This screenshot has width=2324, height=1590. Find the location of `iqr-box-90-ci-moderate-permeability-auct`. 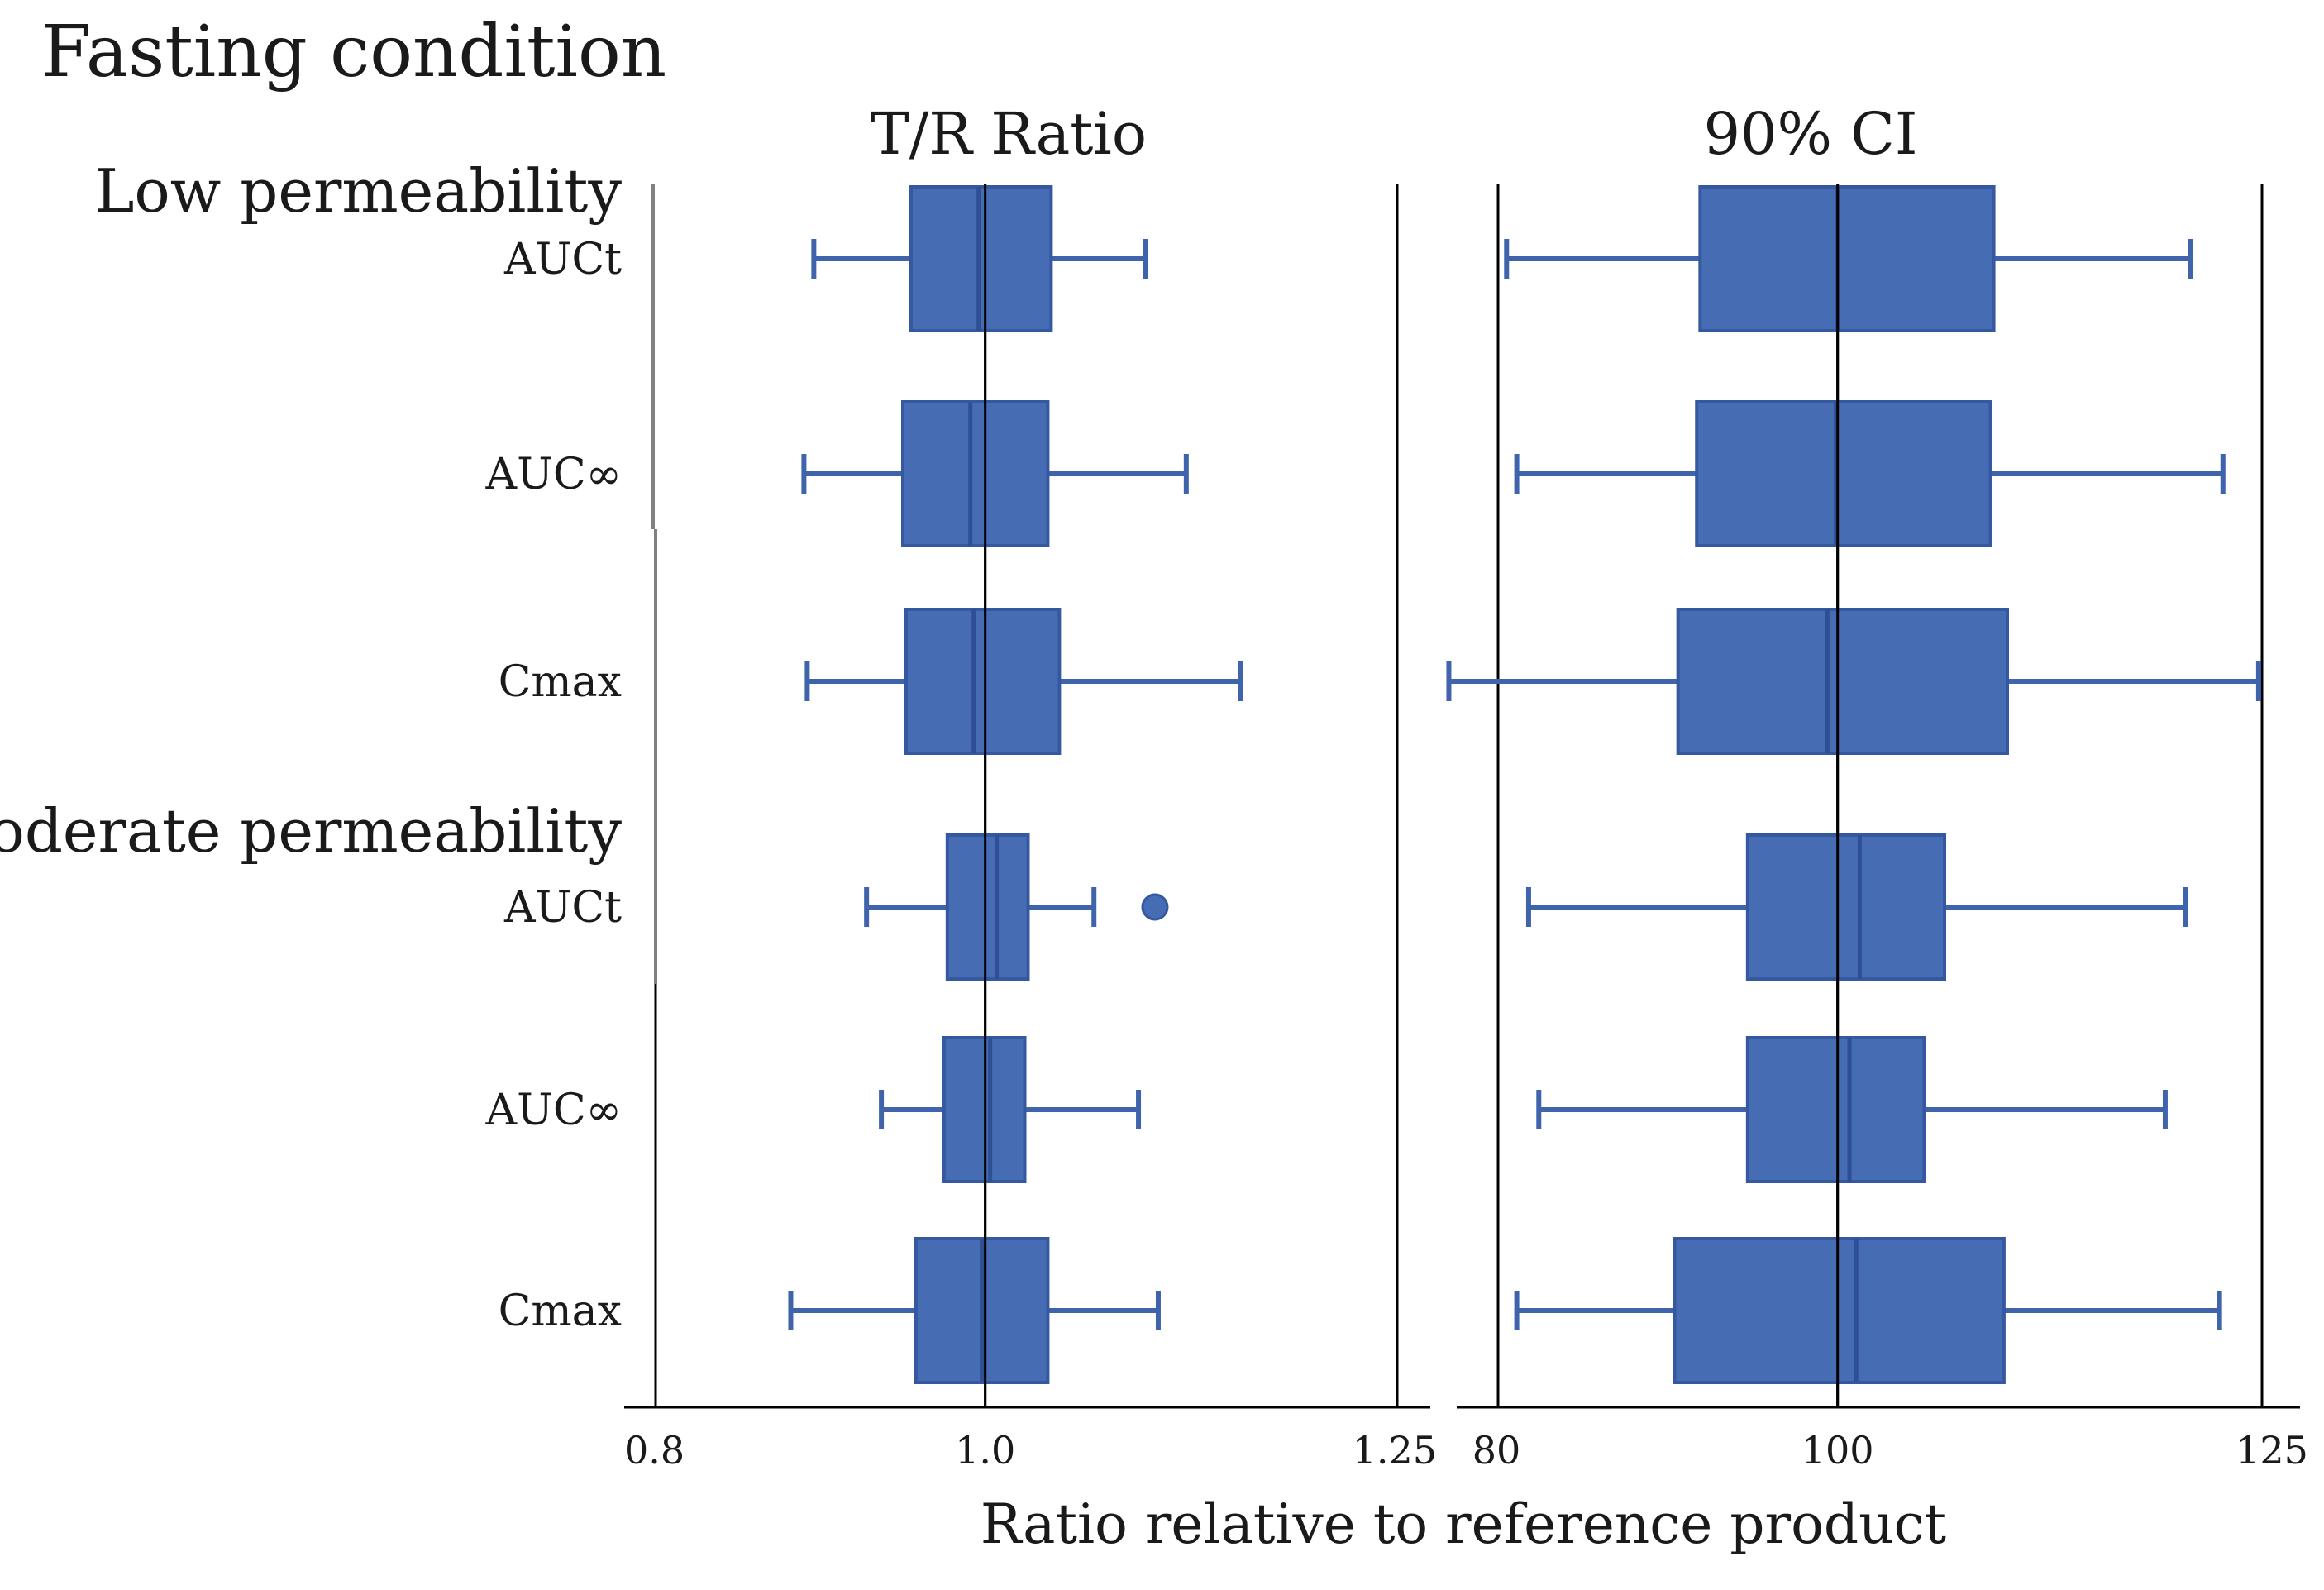

iqr-box-90-ci-moderate-permeability-auct is located at coordinates (1846, 907).